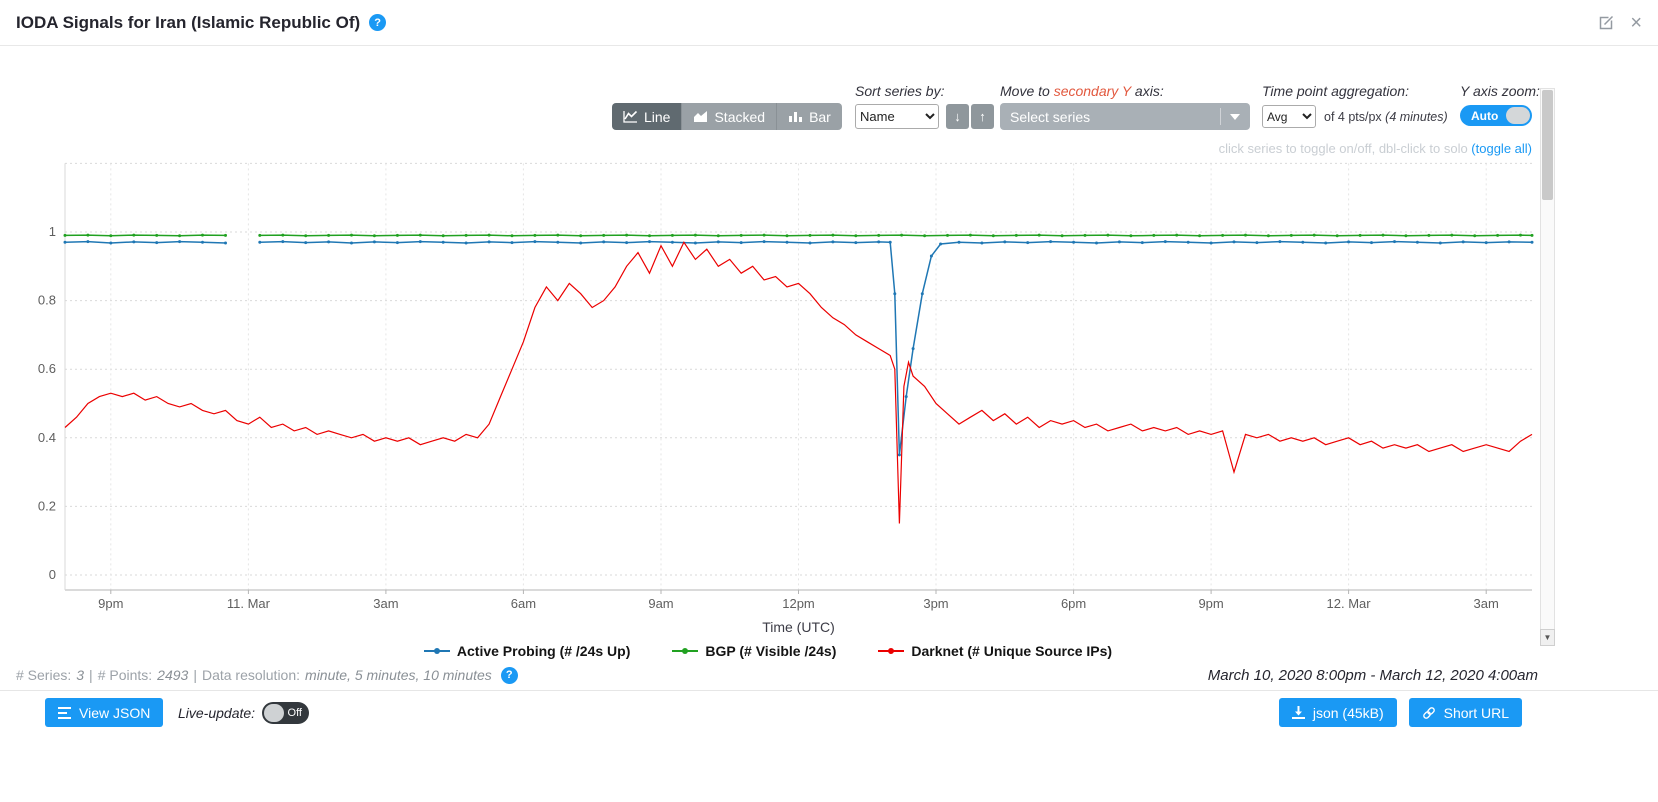 The height and width of the screenshot is (802, 1658). Describe the element at coordinates (1210, 603) in the screenshot. I see `x-tick-label: 9pm` at that location.